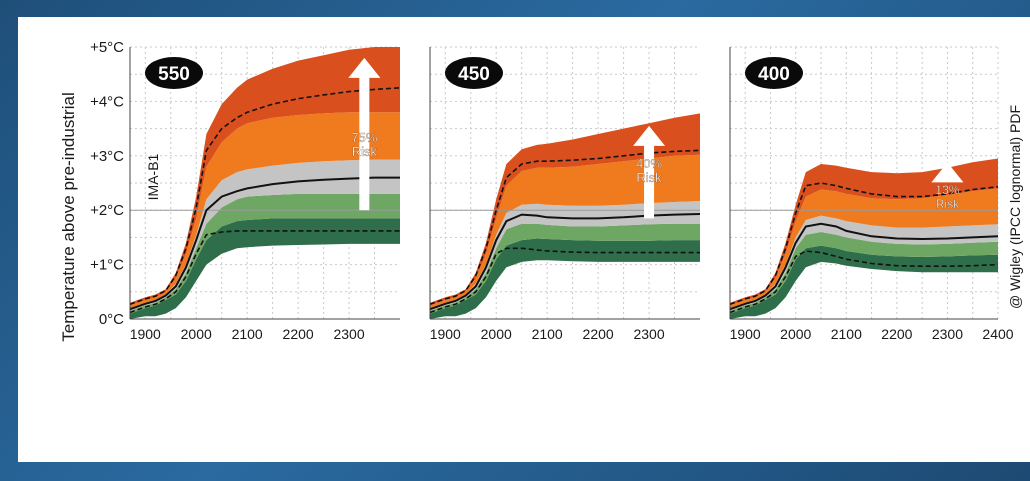 This screenshot has height=481, width=1030. What do you see at coordinates (364, 137) in the screenshot?
I see `panel-550-risk-label-1: 75%` at bounding box center [364, 137].